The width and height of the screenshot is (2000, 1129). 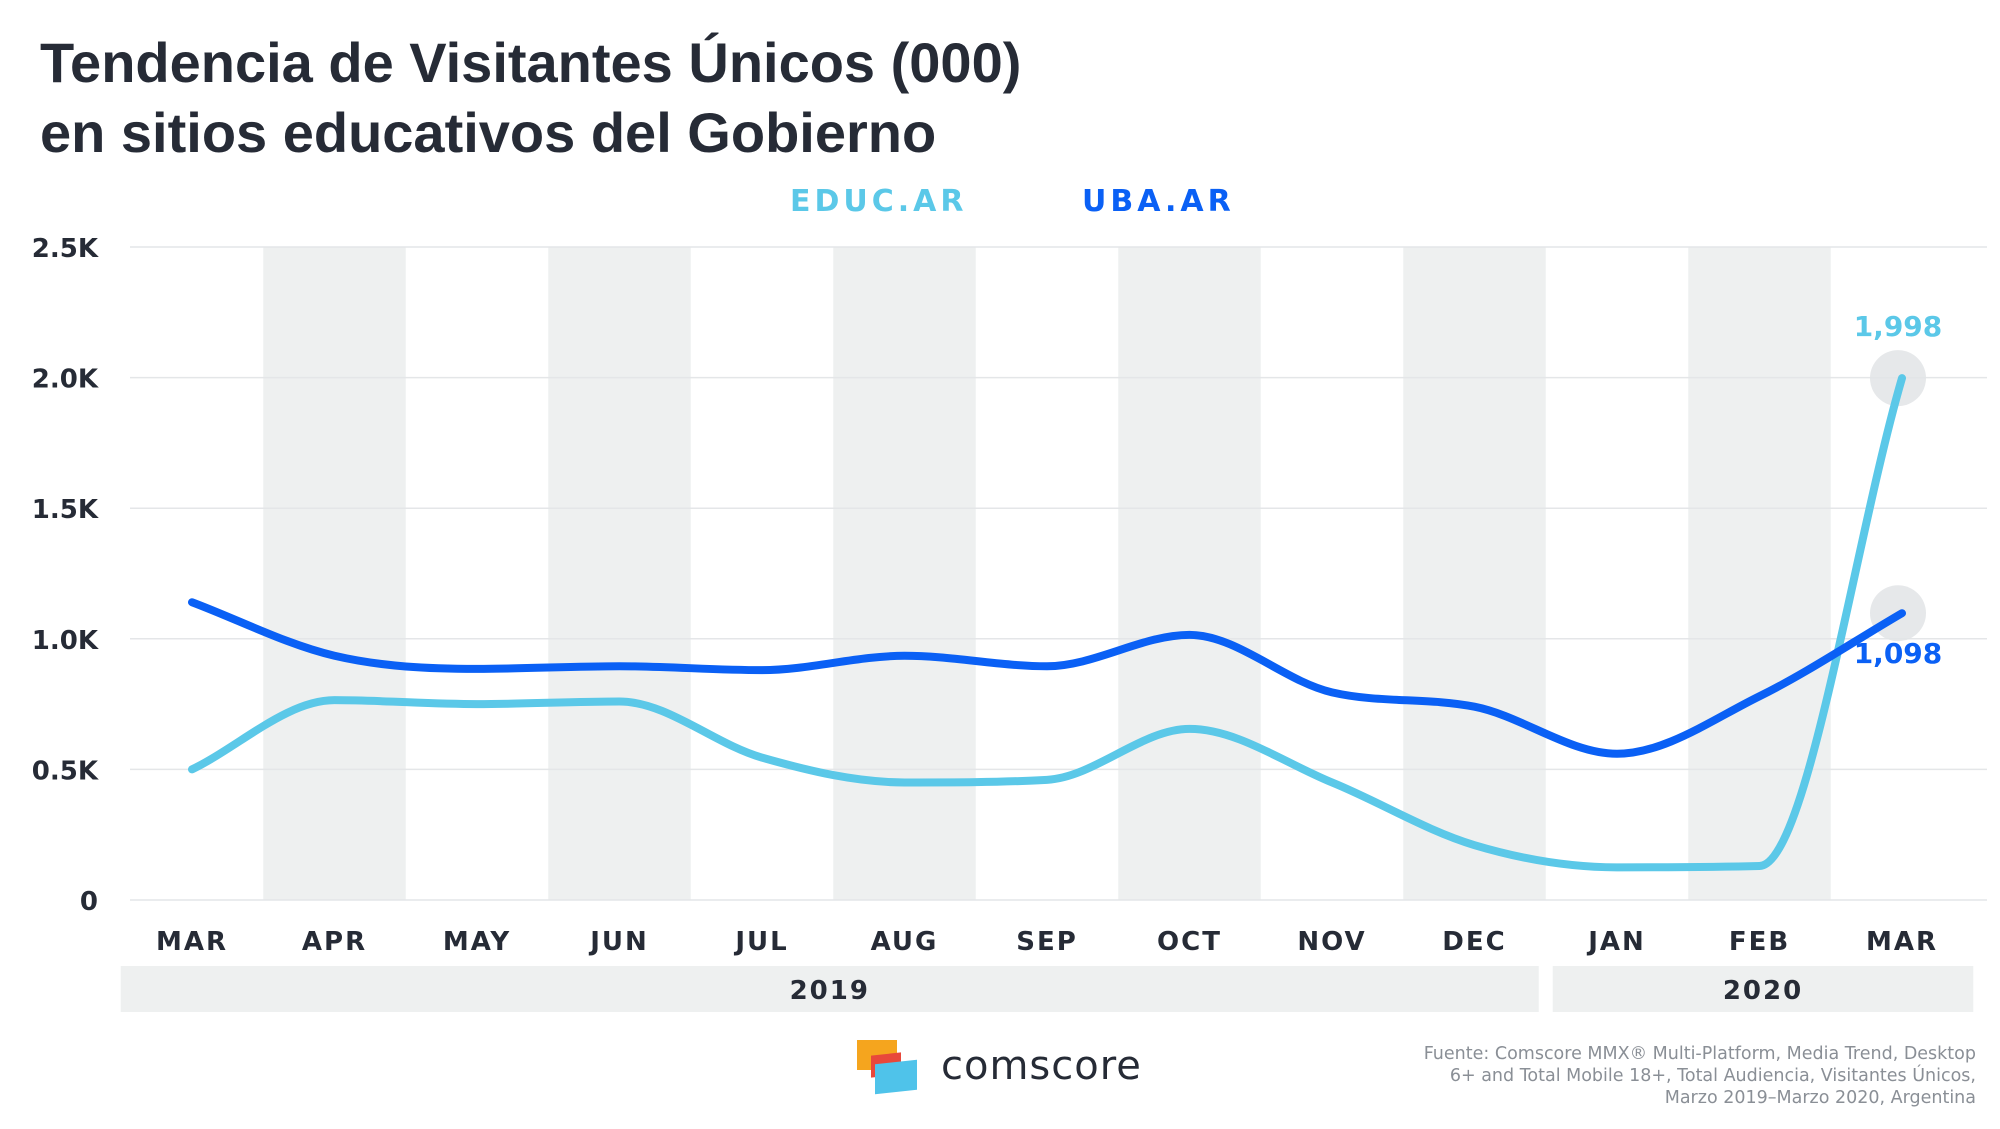 I want to click on y-tick-label: 1.5K, so click(x=65, y=510).